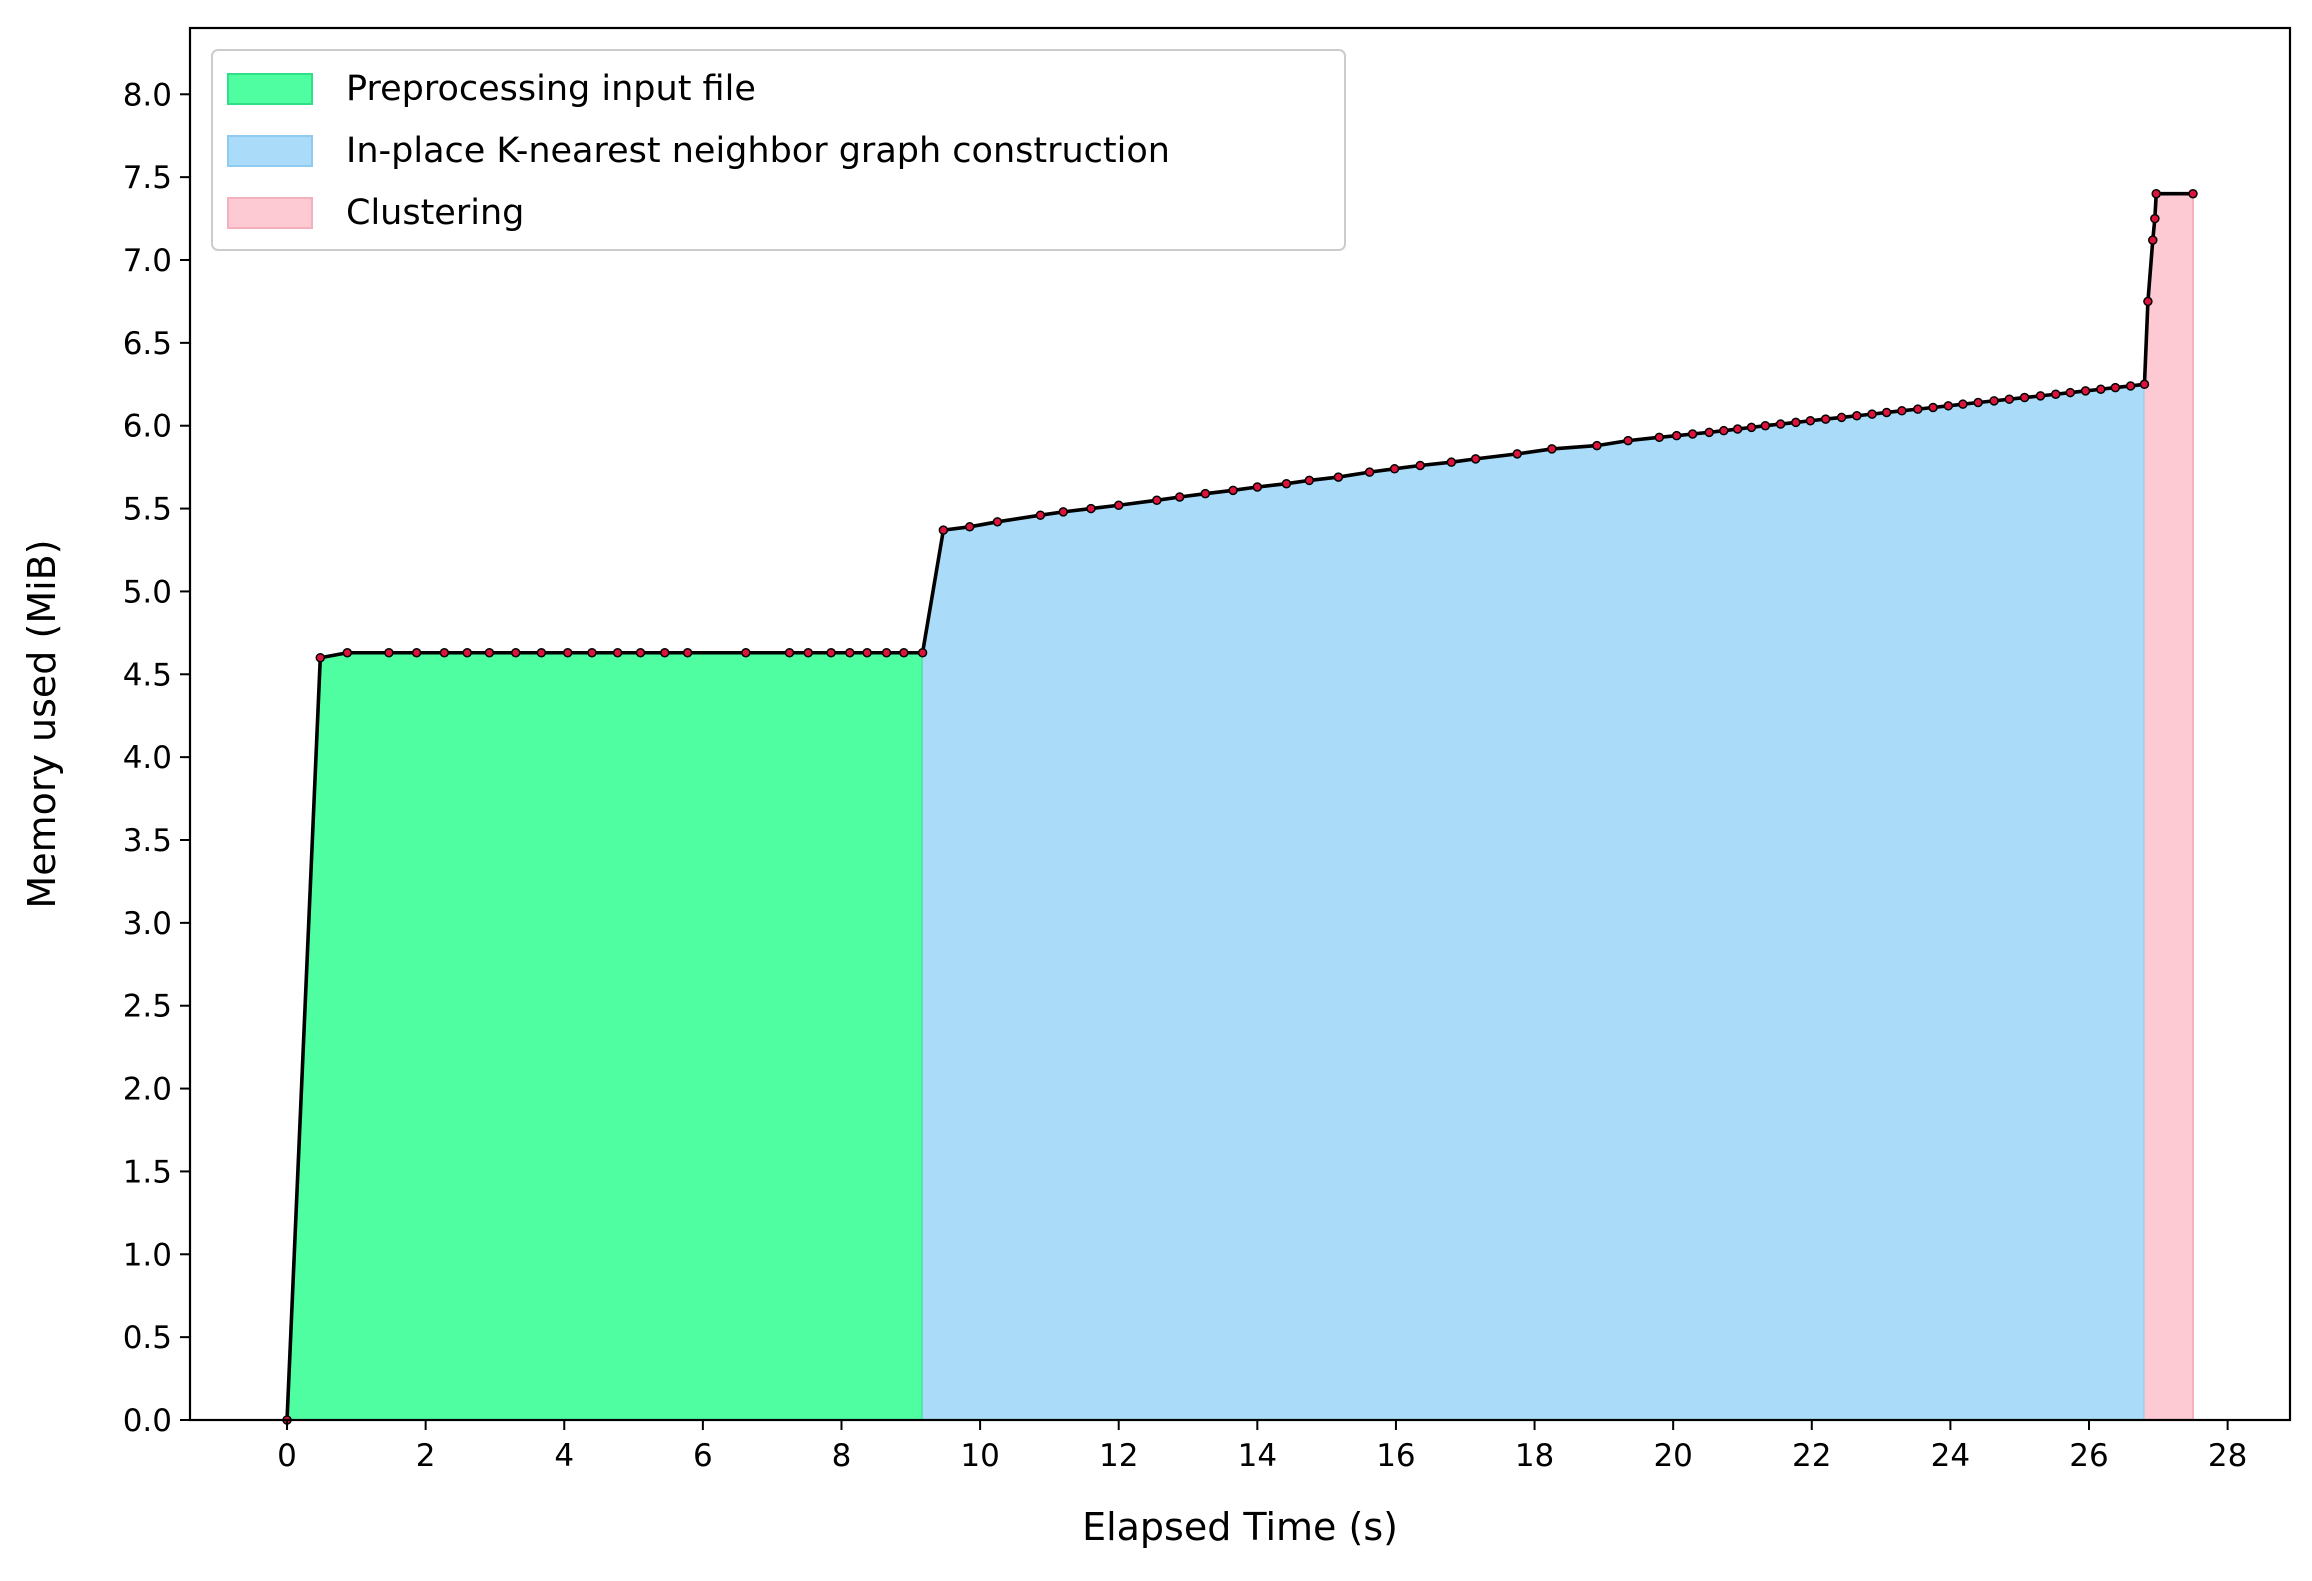 Image resolution: width=2312 pixels, height=1581 pixels. Describe the element at coordinates (1257, 1456) in the screenshot. I see `x-tick-label: 14` at that location.